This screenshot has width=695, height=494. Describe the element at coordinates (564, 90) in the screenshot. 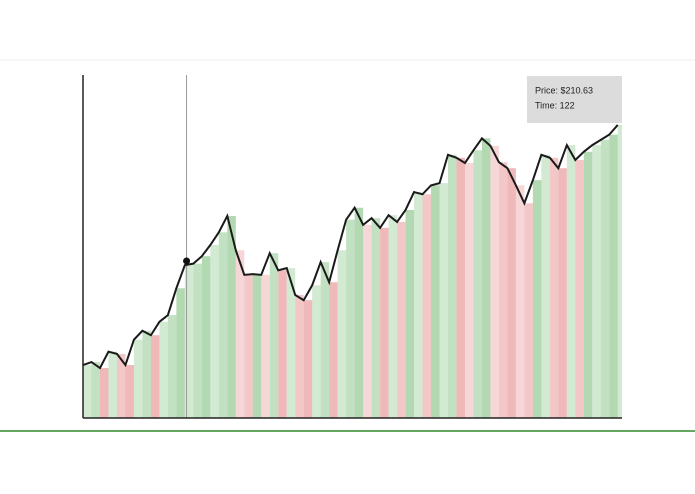

I see `tooltip-text: Price: $210.63` at that location.